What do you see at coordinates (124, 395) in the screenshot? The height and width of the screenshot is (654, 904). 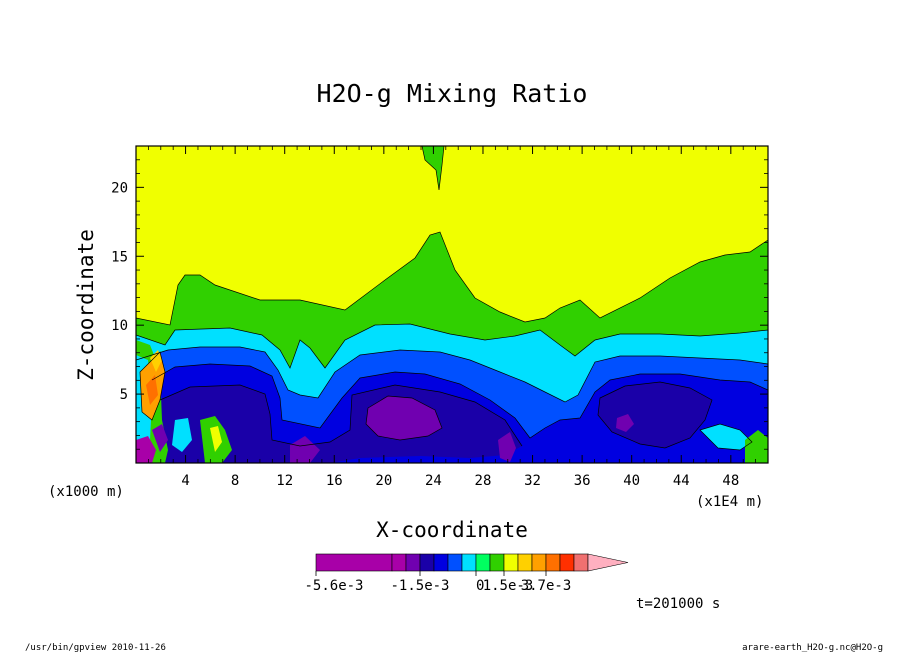 I see `y-tick-label: 5` at bounding box center [124, 395].